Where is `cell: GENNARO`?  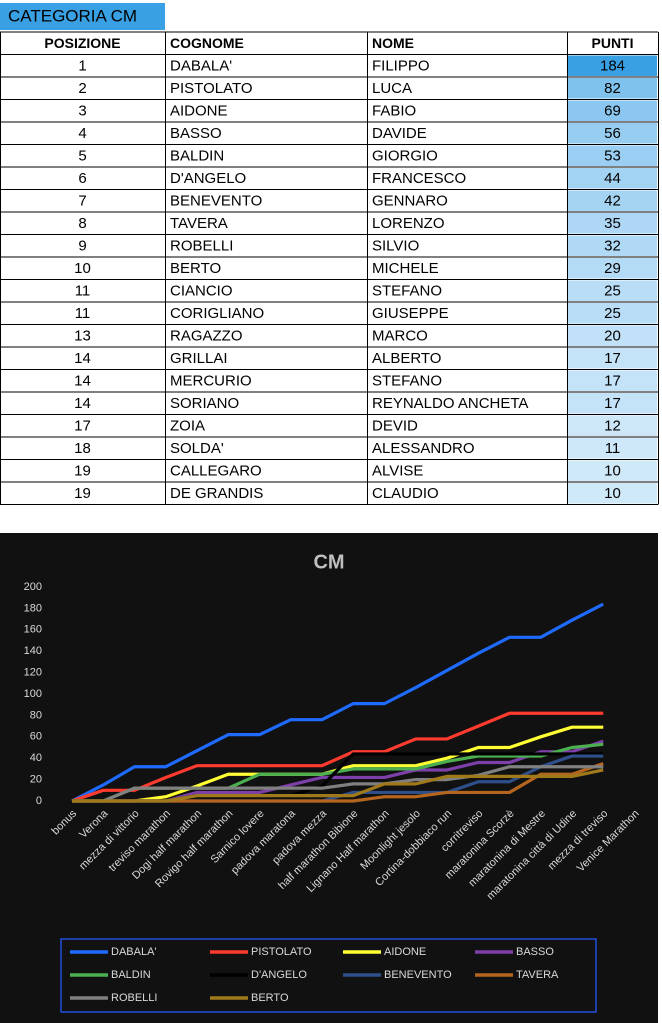 cell: GENNARO is located at coordinates (410, 201).